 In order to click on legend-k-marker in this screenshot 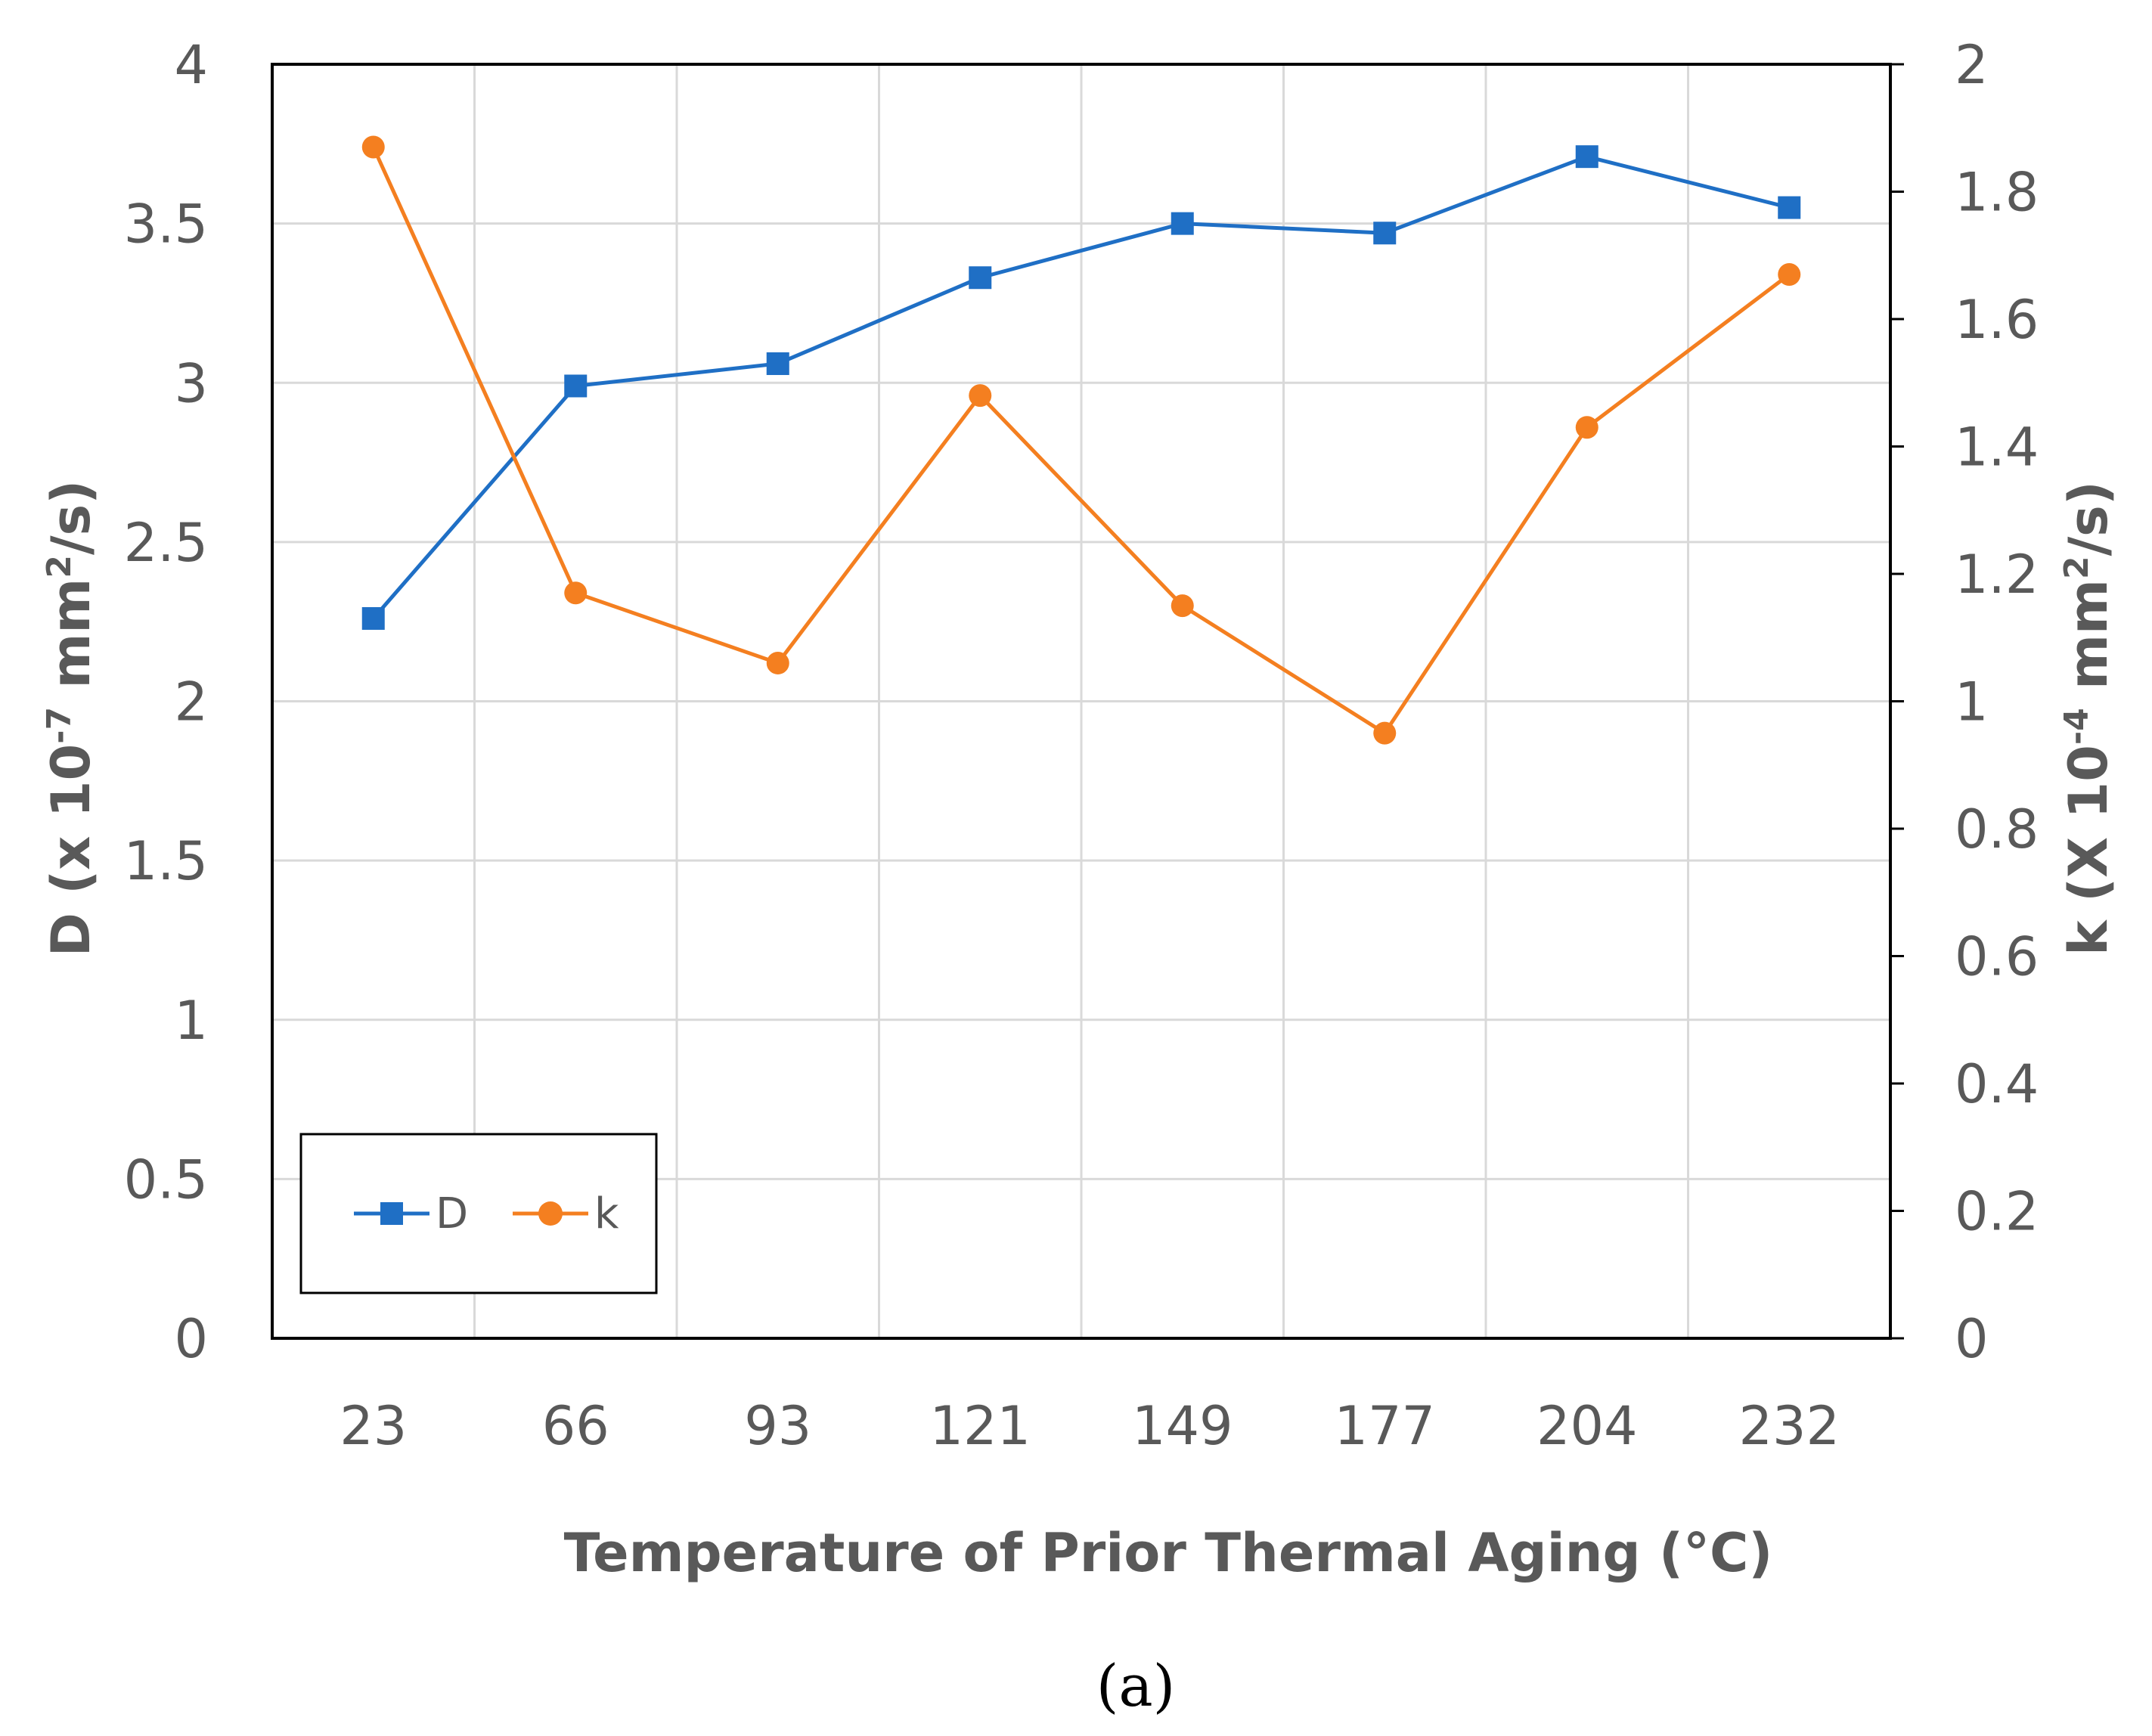, I will do `click(550, 1213)`.